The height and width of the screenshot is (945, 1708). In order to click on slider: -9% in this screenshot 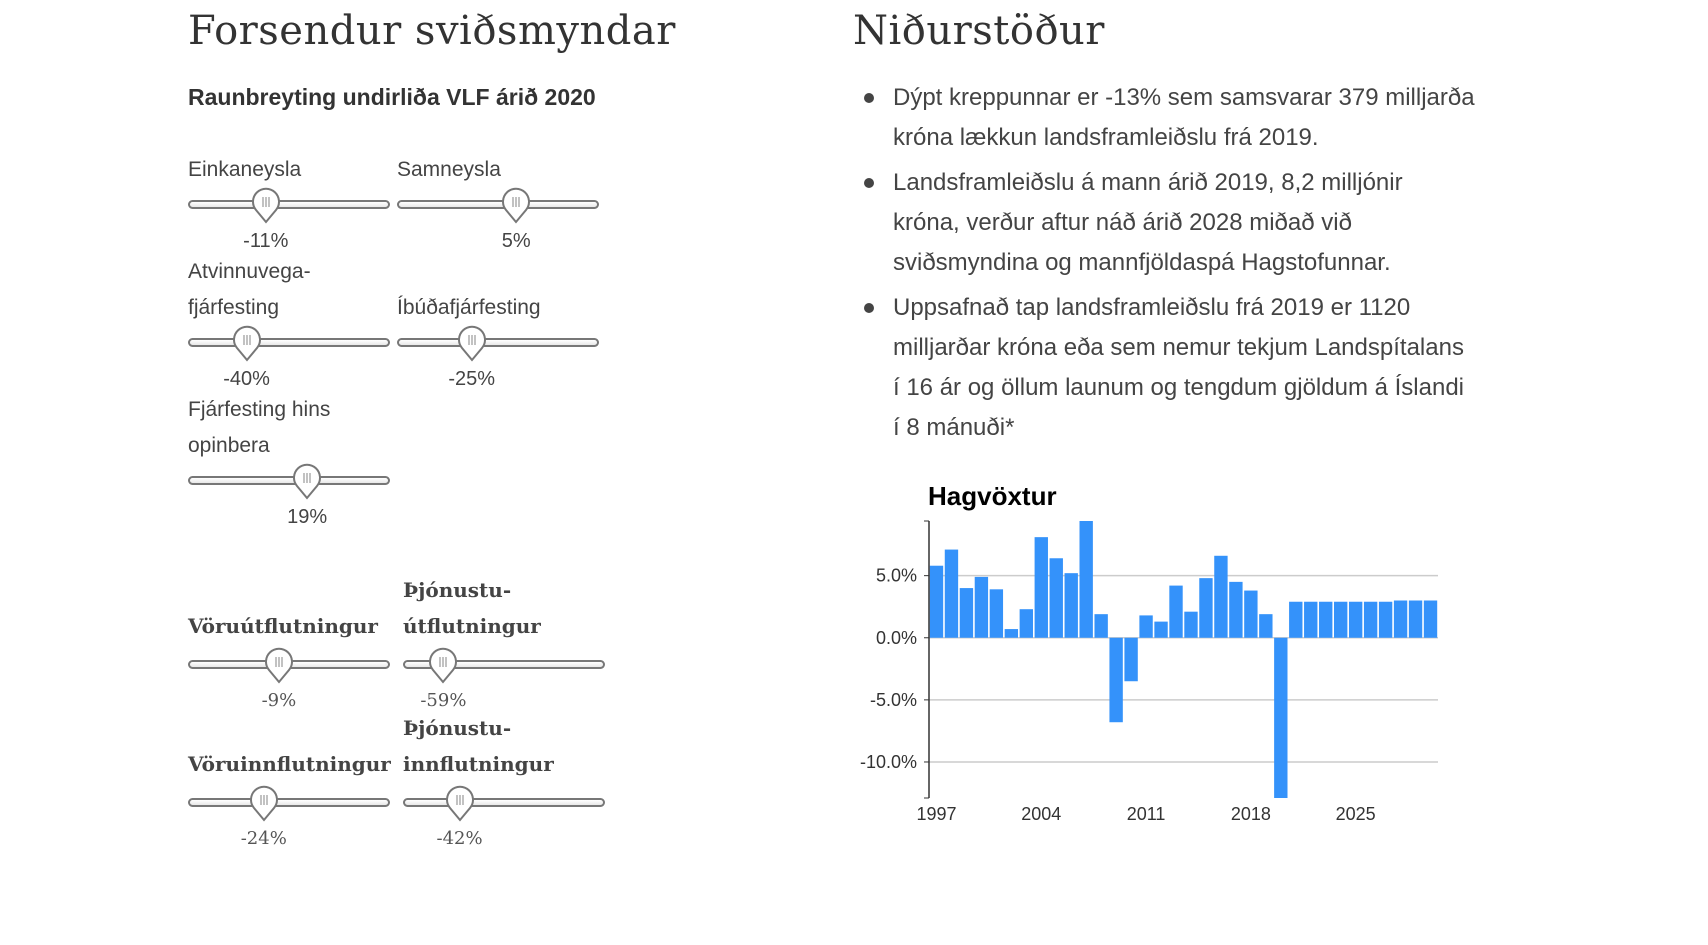, I will do `click(289, 678)`.